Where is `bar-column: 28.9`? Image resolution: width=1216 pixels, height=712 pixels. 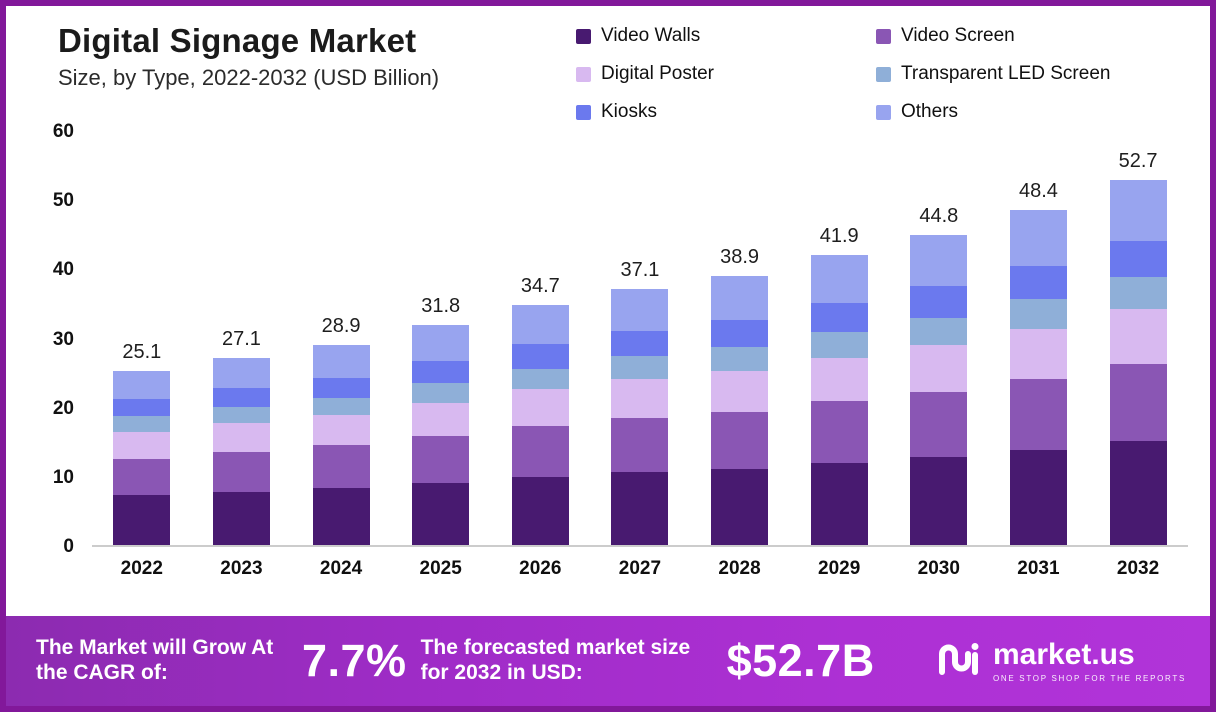
bar-column: 28.9 is located at coordinates (341, 430).